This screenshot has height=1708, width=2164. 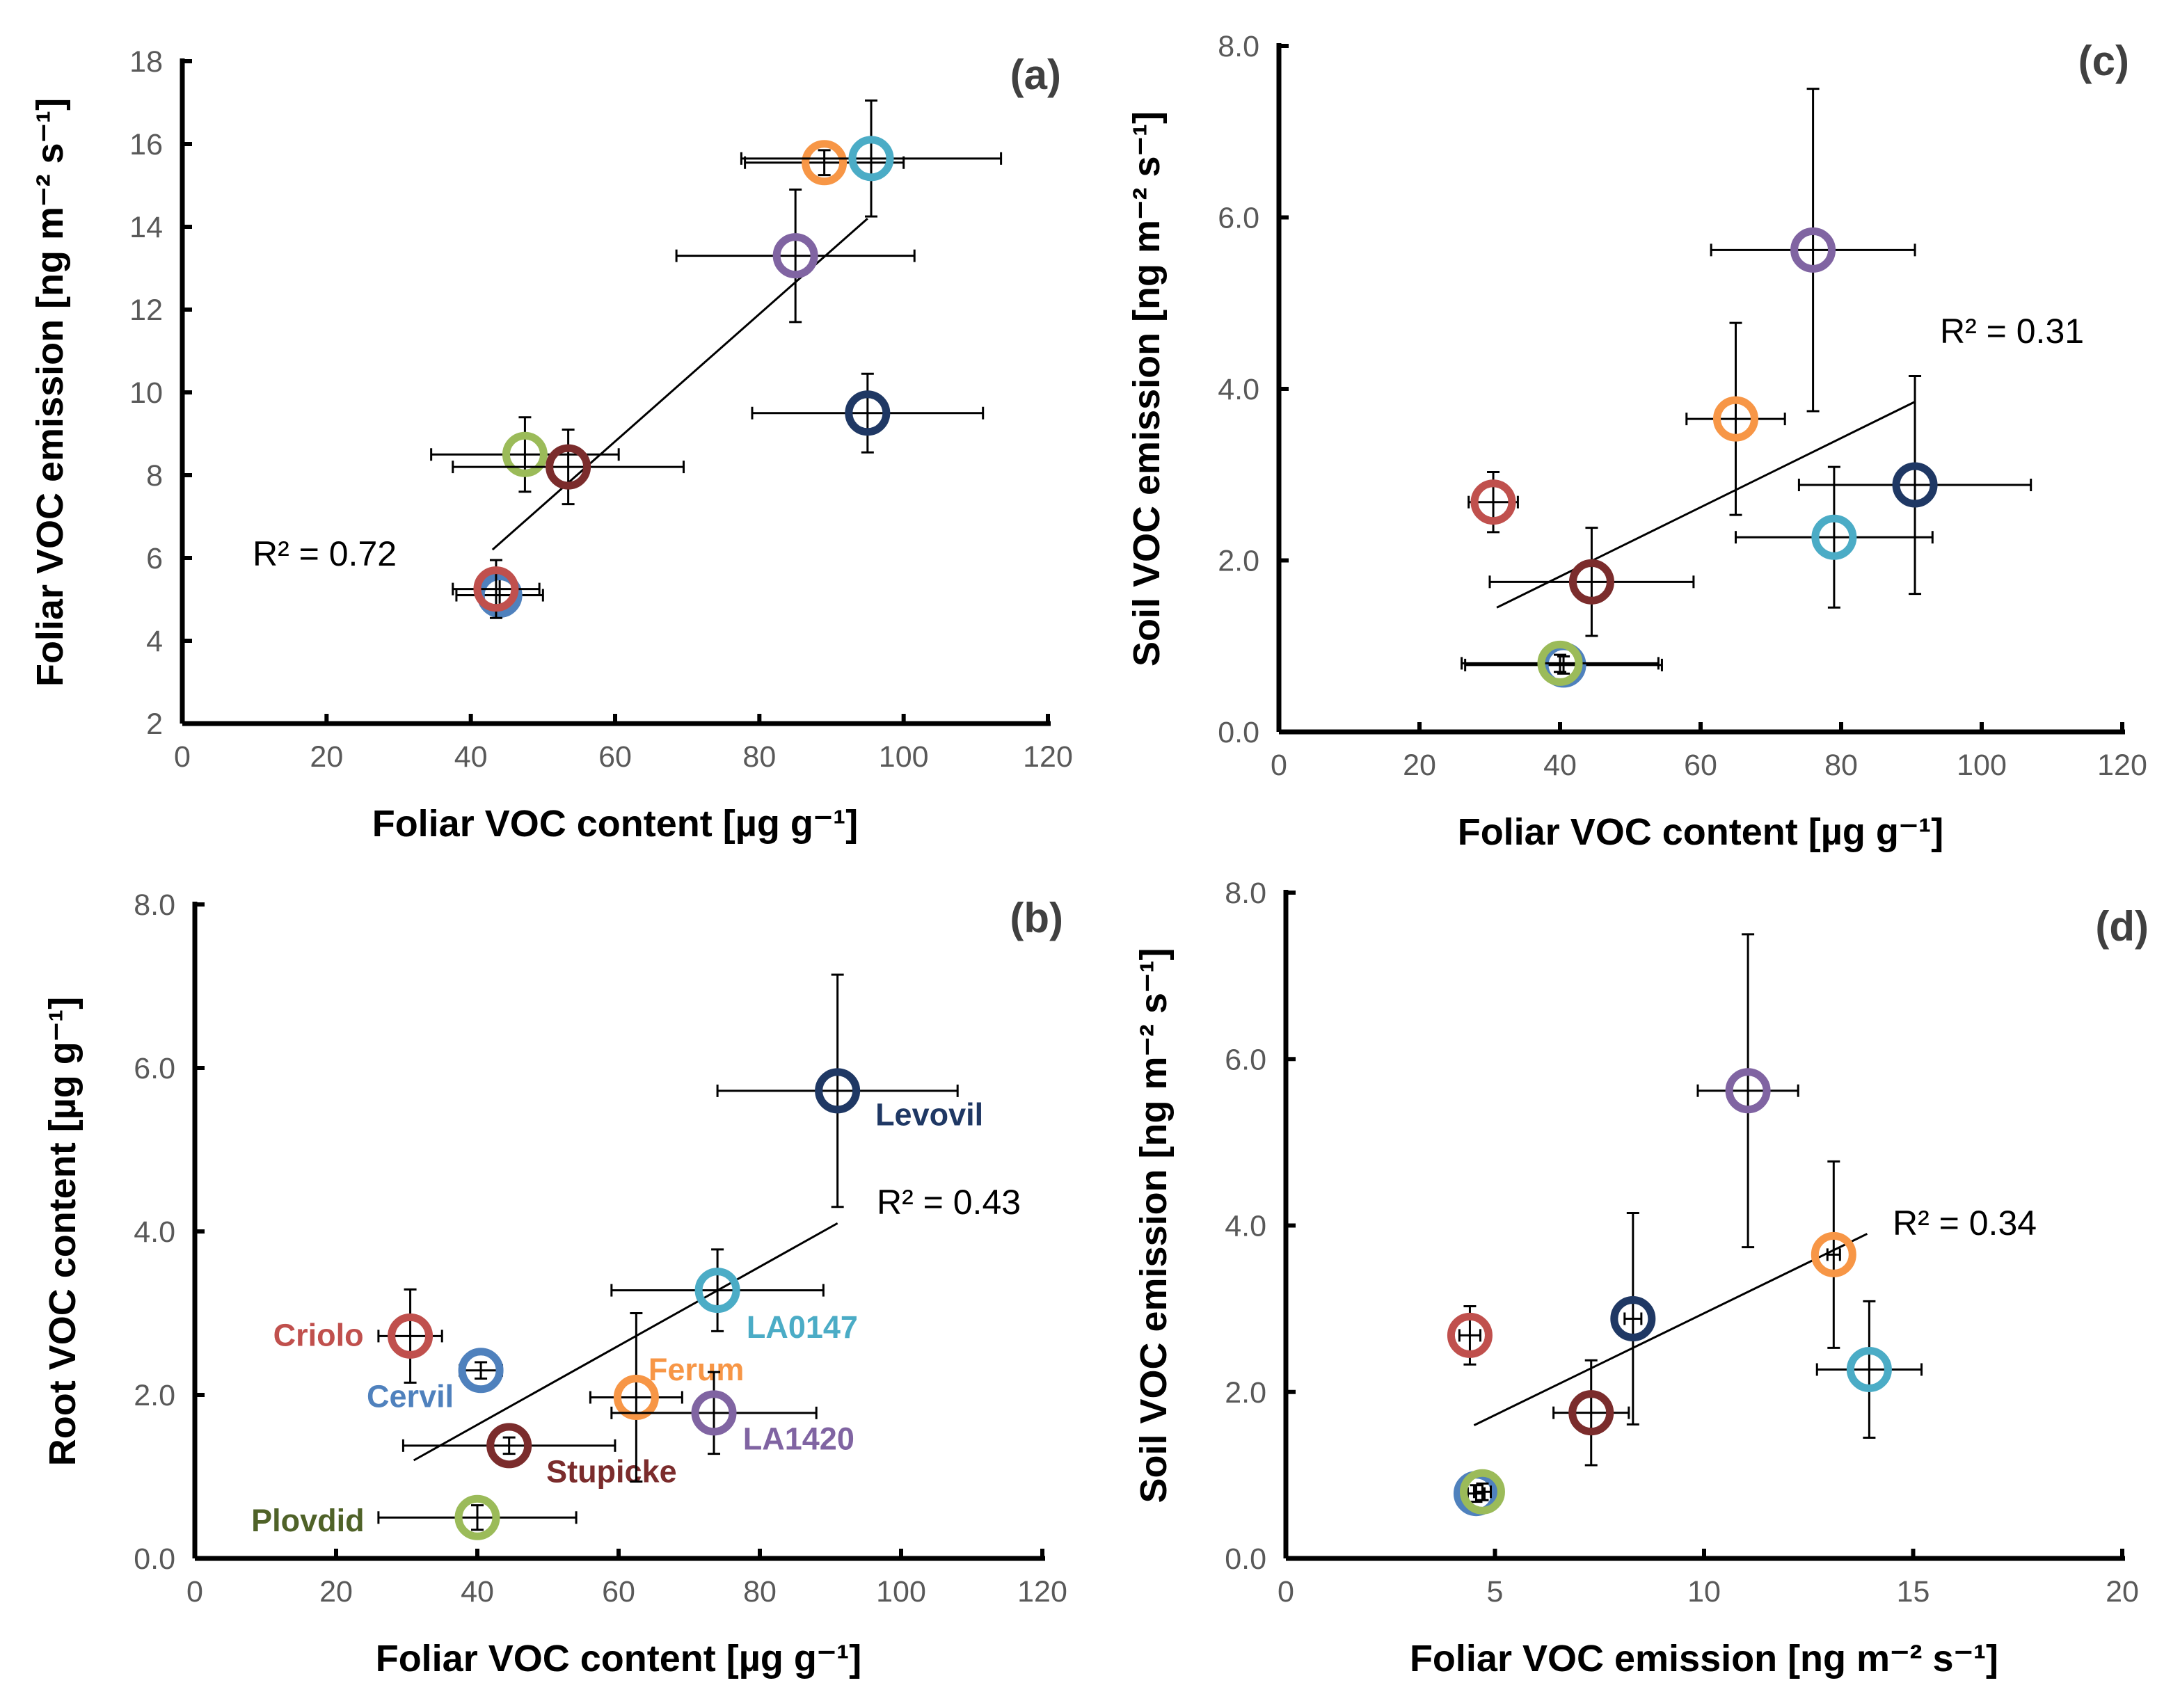 I want to click on y-axis-label: Root VOC content [µg g⁻¹], so click(x=62, y=1232).